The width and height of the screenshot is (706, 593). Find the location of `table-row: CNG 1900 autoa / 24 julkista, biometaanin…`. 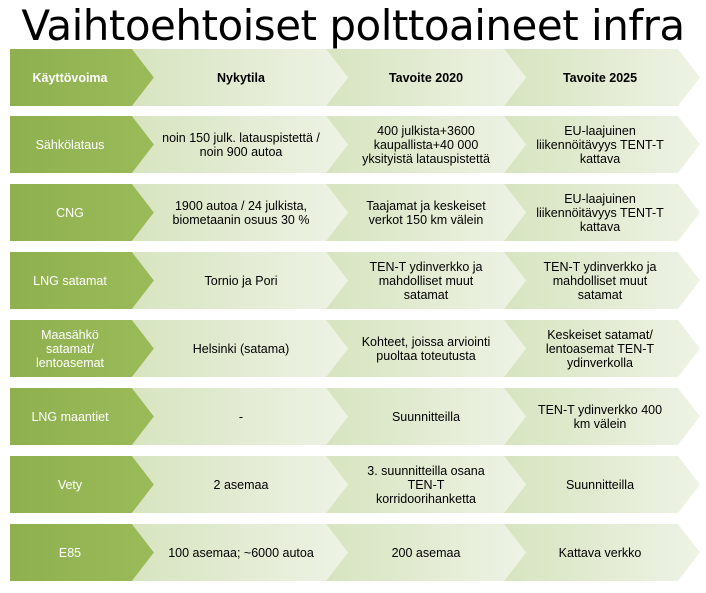

table-row: CNG 1900 autoa / 24 julkista, biometaanin… is located at coordinates (353, 212).